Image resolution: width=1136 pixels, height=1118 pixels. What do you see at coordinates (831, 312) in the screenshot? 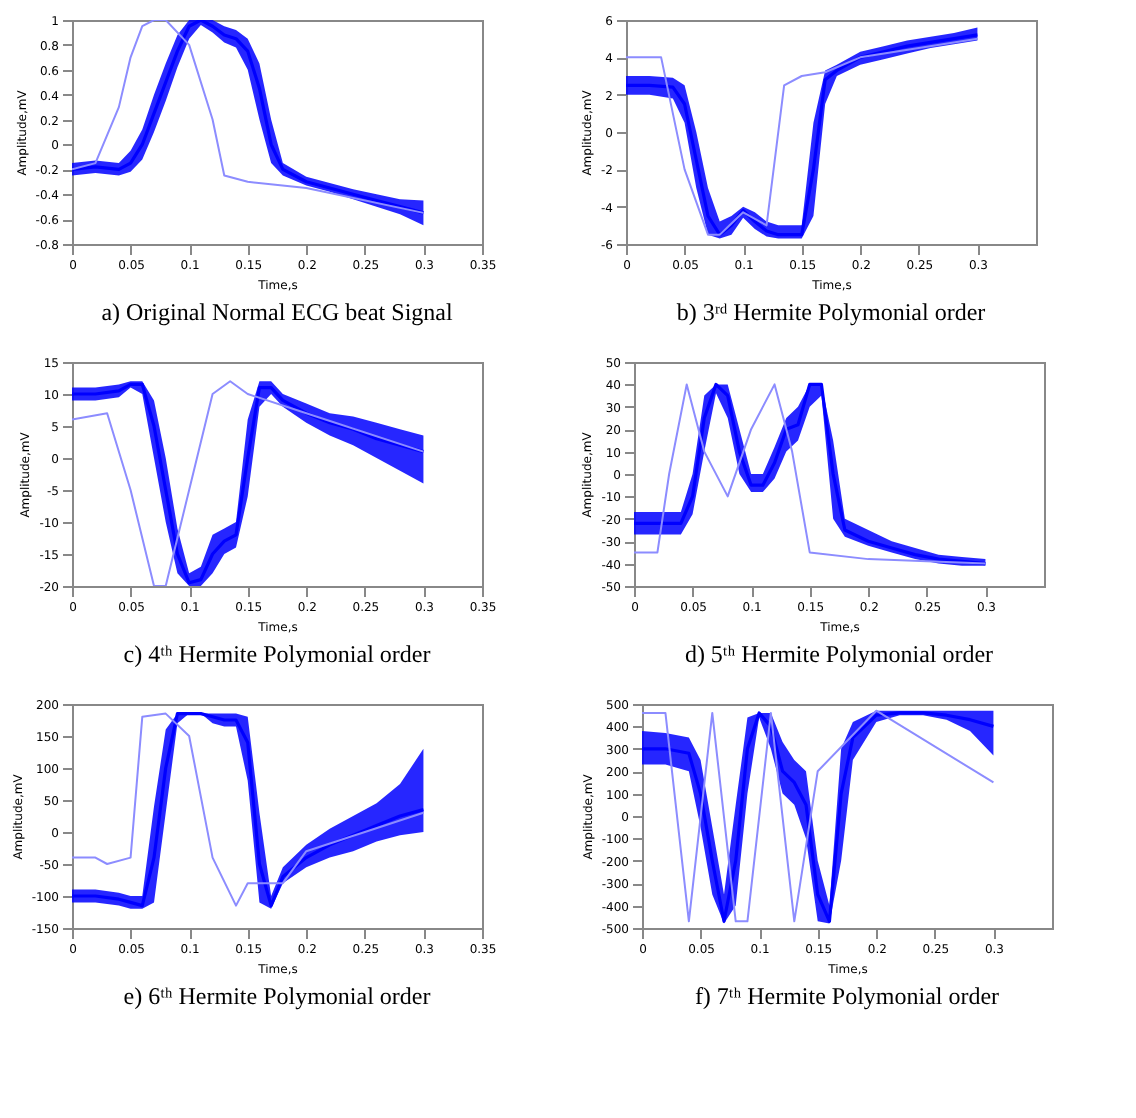
I see `text: b) 3ʳᵈ Hermite Polymonial order` at bounding box center [831, 312].